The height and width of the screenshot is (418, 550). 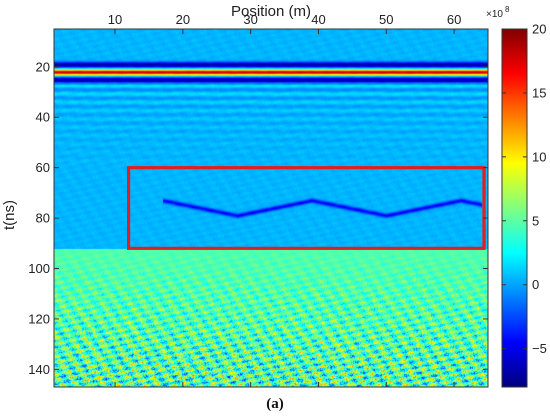 What do you see at coordinates (39, 369) in the screenshot?
I see `y-tick-label: 140` at bounding box center [39, 369].